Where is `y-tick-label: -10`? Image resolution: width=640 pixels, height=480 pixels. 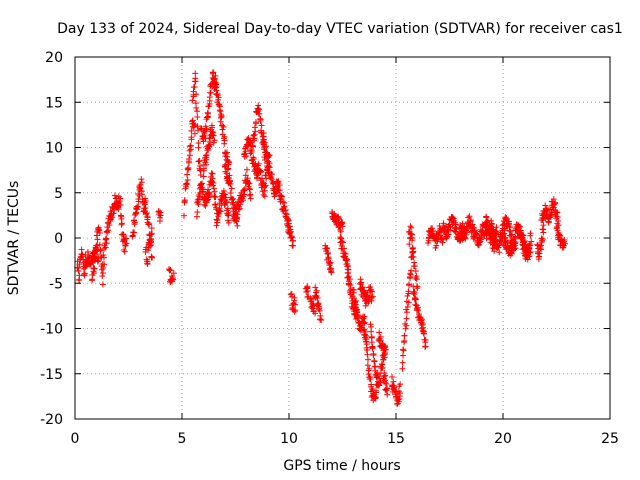
y-tick-label: -10 is located at coordinates (51, 330).